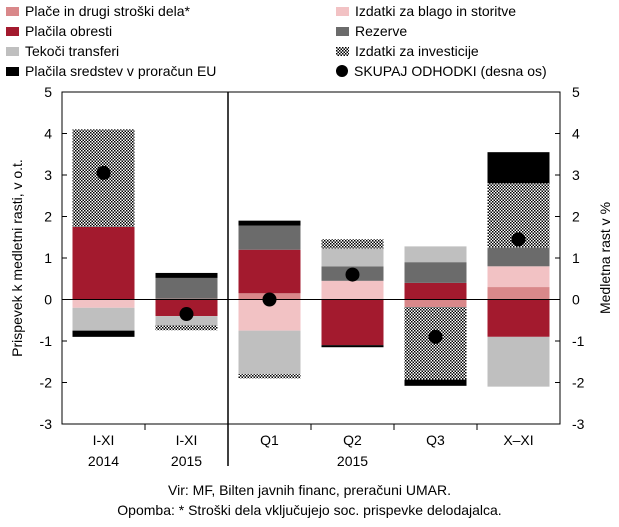 The image size is (619, 527). I want to click on legend-label: Plačila sredstev v proračun EU, so click(121, 71).